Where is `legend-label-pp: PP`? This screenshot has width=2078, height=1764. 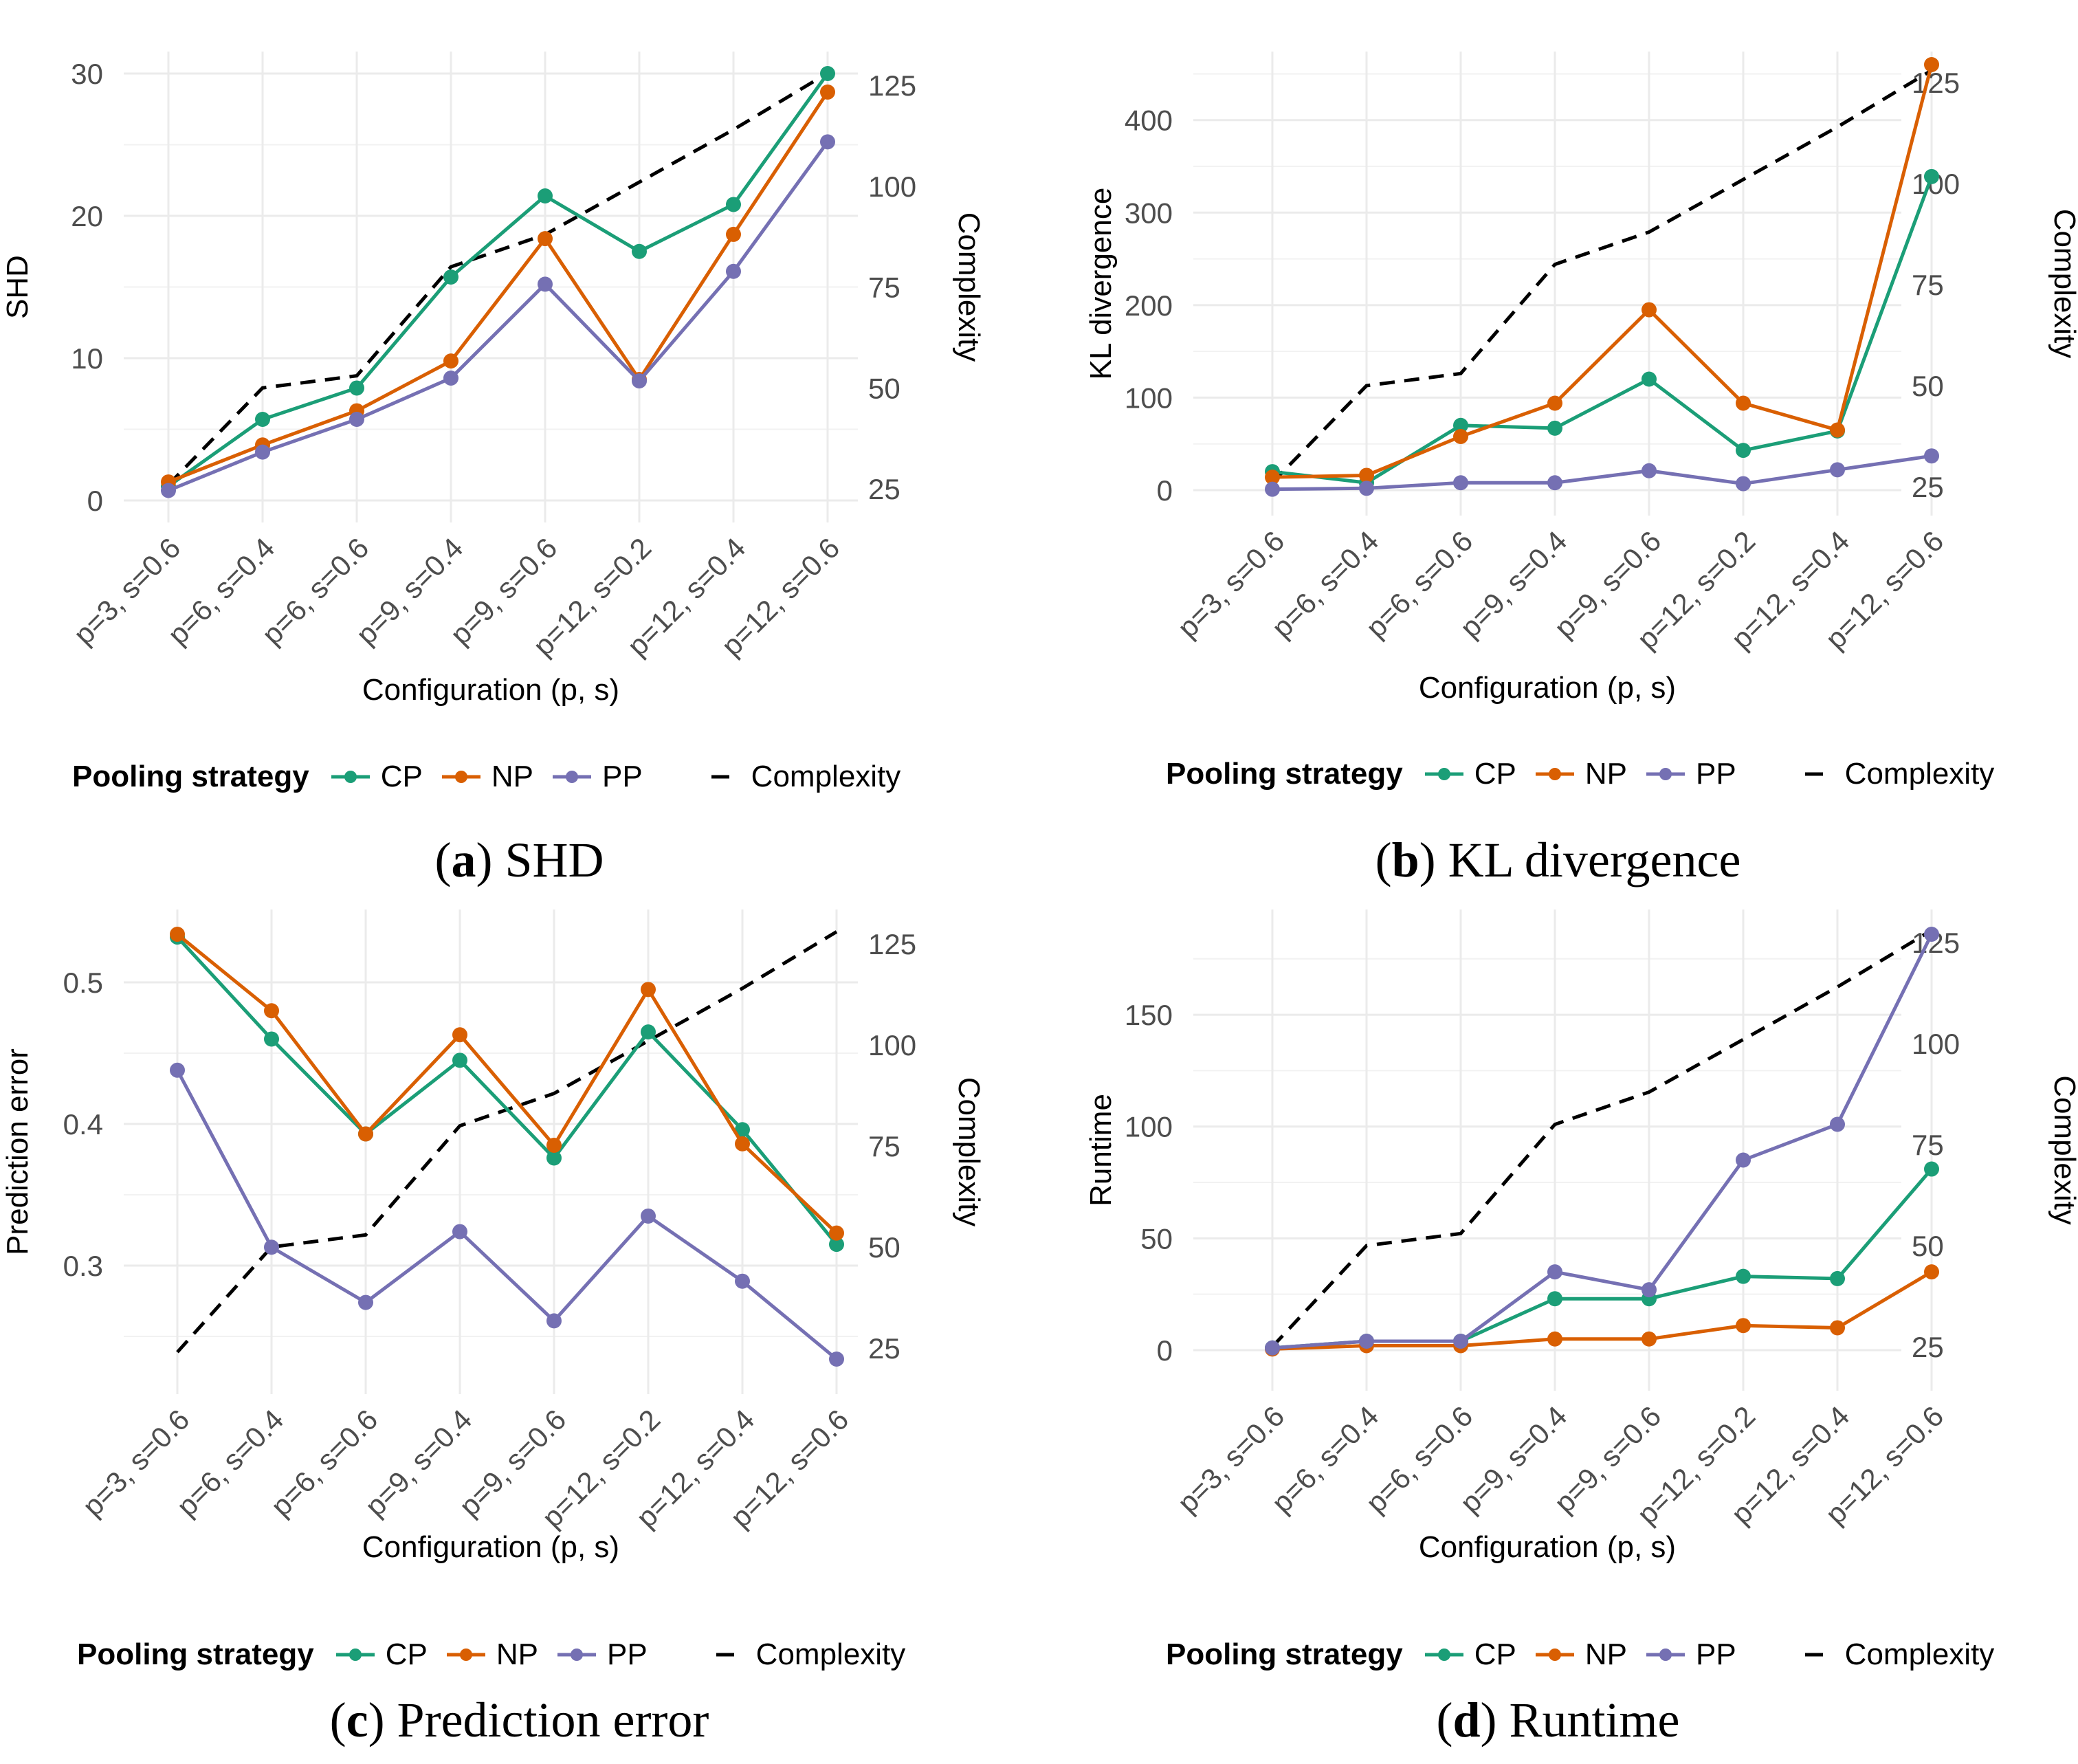 legend-label-pp: PP is located at coordinates (627, 1655).